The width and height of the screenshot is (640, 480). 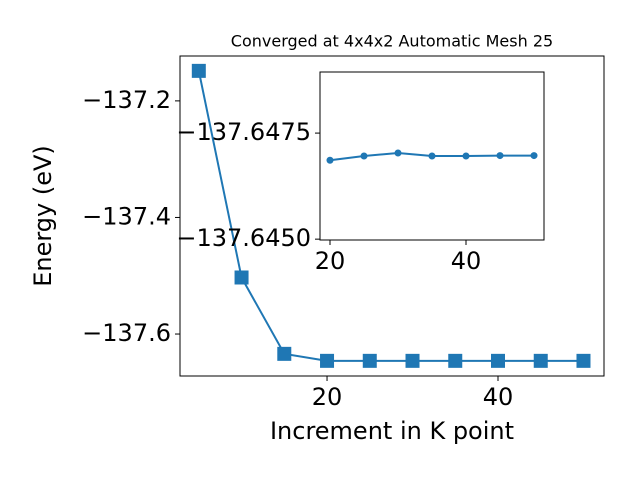 What do you see at coordinates (126, 216) in the screenshot?
I see `y-tick-label: −137.4` at bounding box center [126, 216].